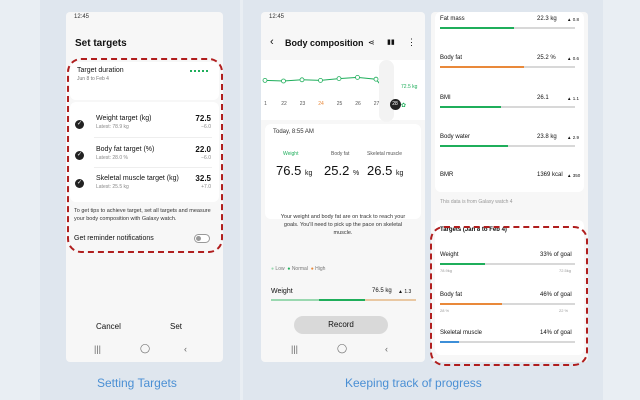  I want to click on detail-delta: ▲ 1.1, so click(573, 98).